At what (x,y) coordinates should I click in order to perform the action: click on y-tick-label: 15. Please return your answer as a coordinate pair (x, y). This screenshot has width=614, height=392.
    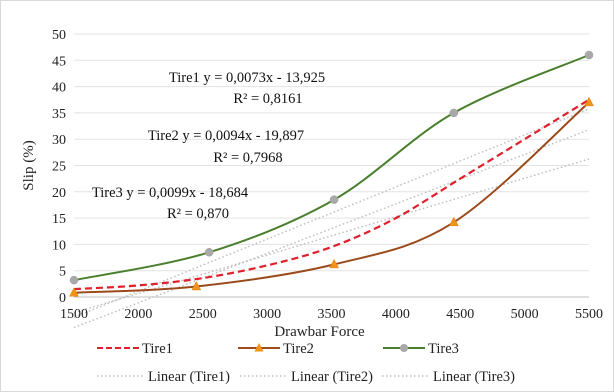
    Looking at the image, I should click on (59, 219).